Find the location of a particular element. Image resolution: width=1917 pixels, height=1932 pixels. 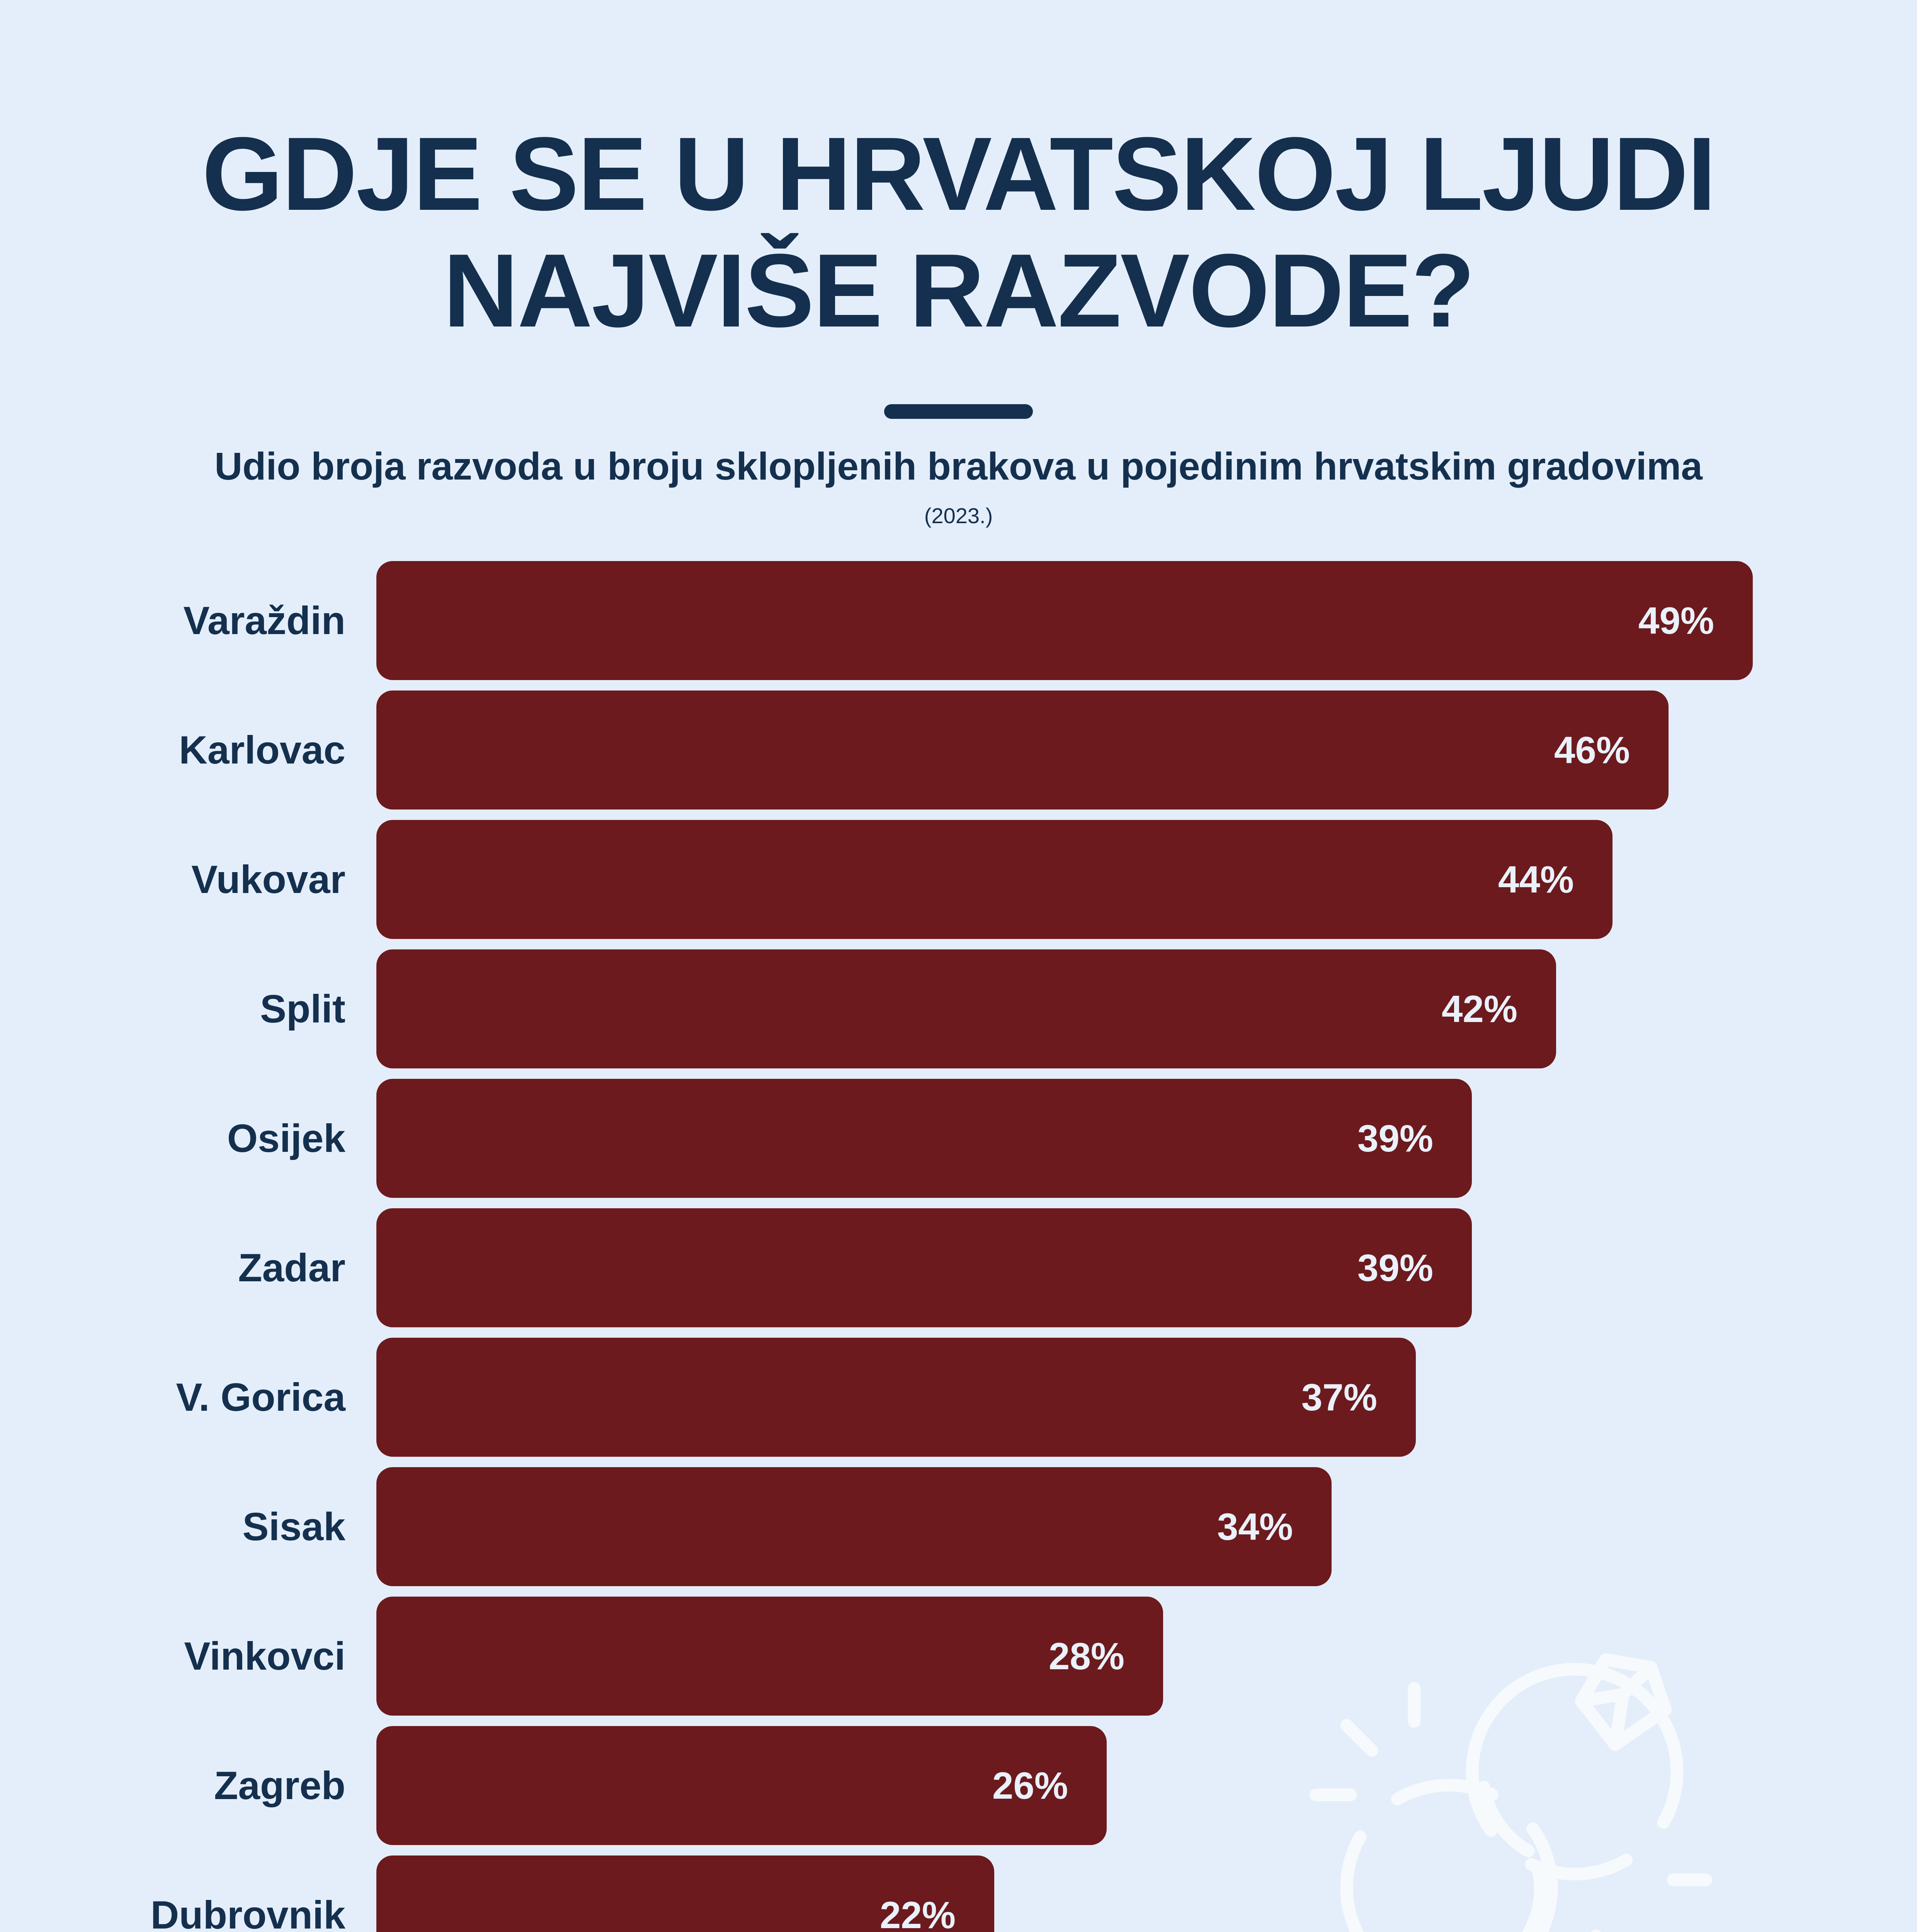

bar-row: Split 42% is located at coordinates (958, 1008).